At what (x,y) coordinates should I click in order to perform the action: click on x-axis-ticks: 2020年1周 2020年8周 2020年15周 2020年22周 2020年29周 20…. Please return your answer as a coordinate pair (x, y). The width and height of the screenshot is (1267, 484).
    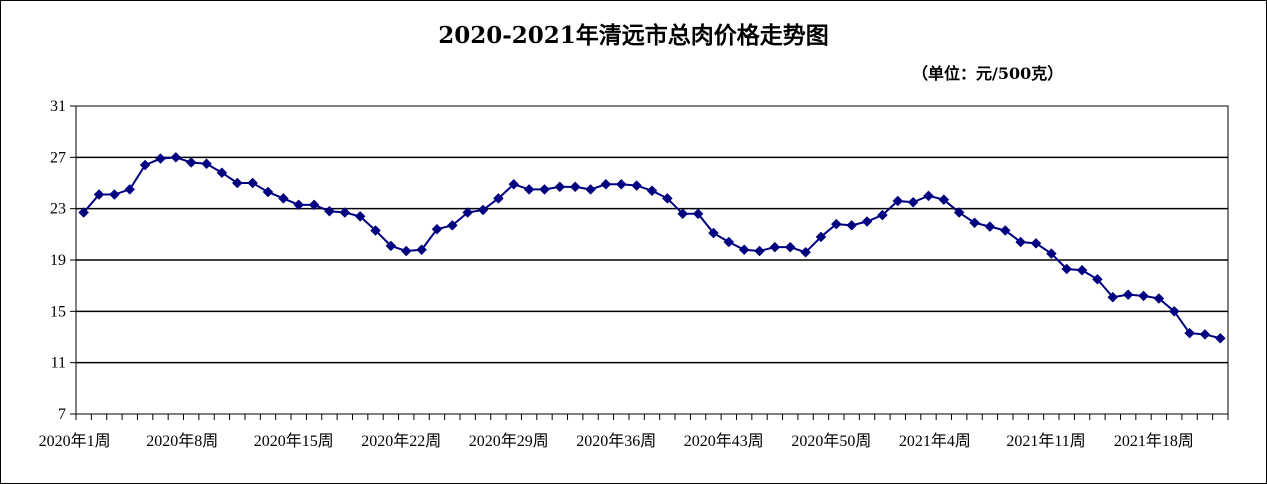
    Looking at the image, I should click on (634, 432).